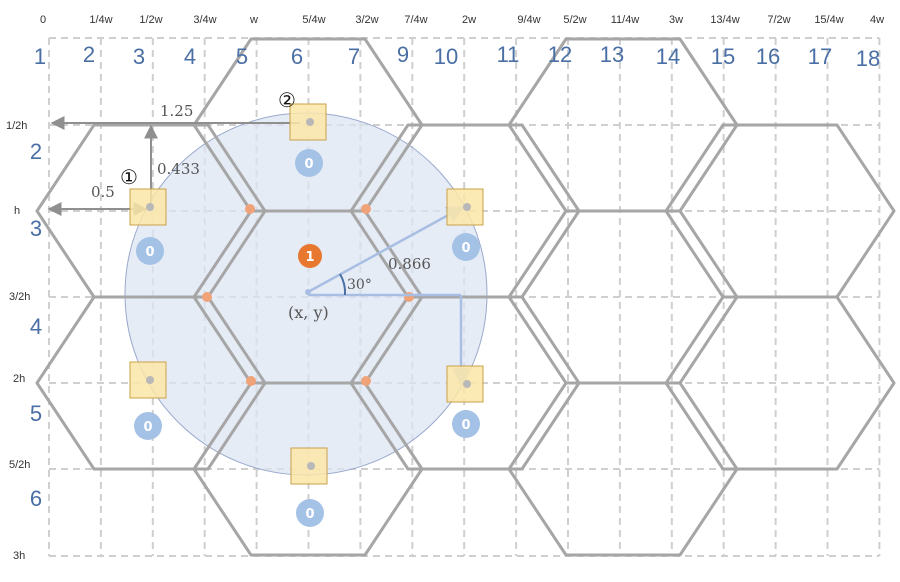 This screenshot has width=900, height=582. Describe the element at coordinates (36, 413) in the screenshot. I see `row-number: 5` at that location.